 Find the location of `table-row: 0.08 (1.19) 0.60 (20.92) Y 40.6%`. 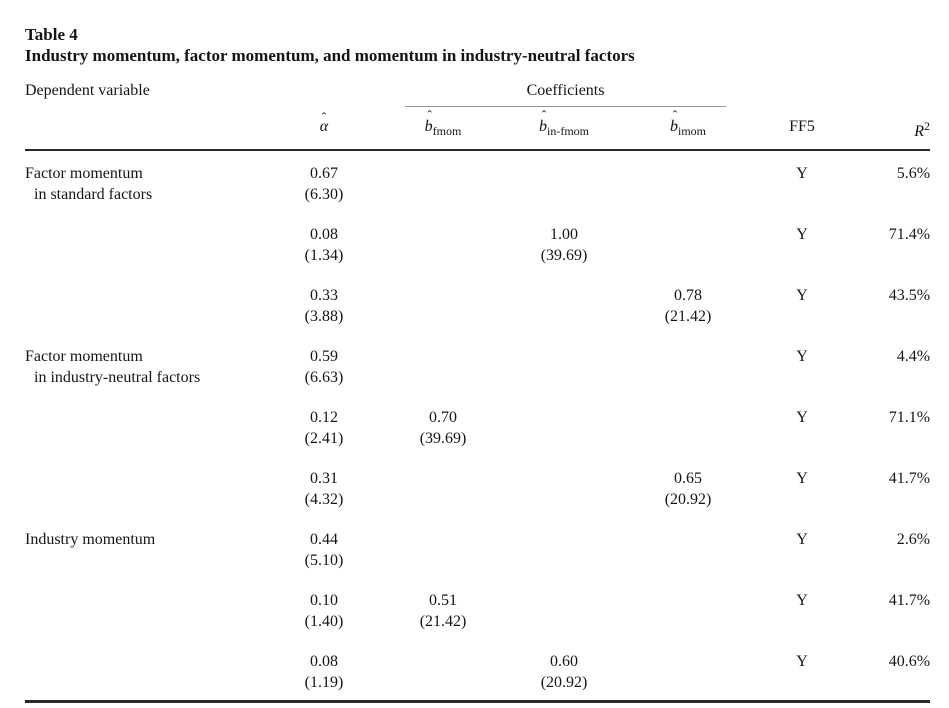

table-row: 0.08 (1.19) 0.60 (20.92) Y 40.6% is located at coordinates (478, 671).